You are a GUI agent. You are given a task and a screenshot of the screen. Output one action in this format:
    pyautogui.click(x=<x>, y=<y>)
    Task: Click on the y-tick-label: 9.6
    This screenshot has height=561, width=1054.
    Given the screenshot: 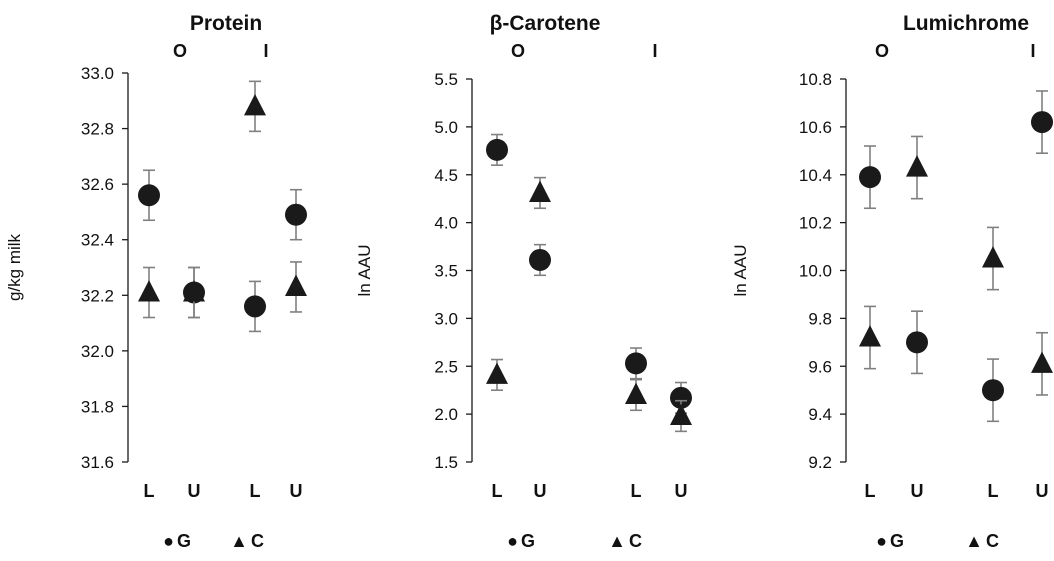 What is the action you would take?
    pyautogui.click(x=820, y=366)
    